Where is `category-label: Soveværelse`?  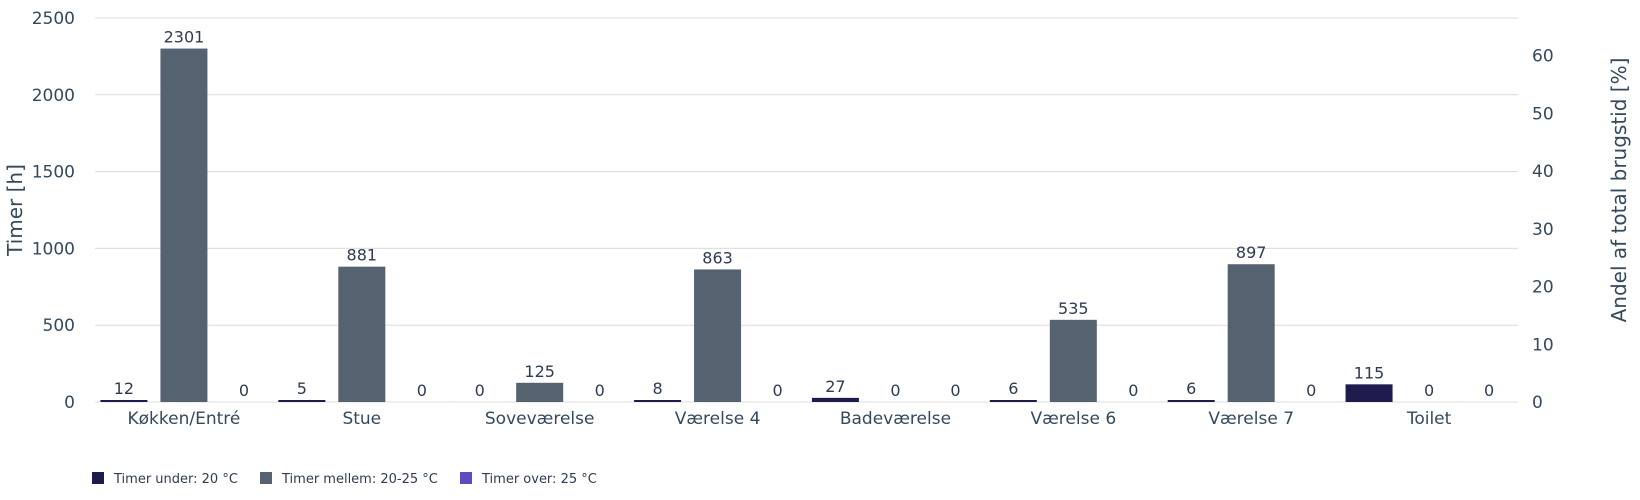 category-label: Soveværelse is located at coordinates (540, 419).